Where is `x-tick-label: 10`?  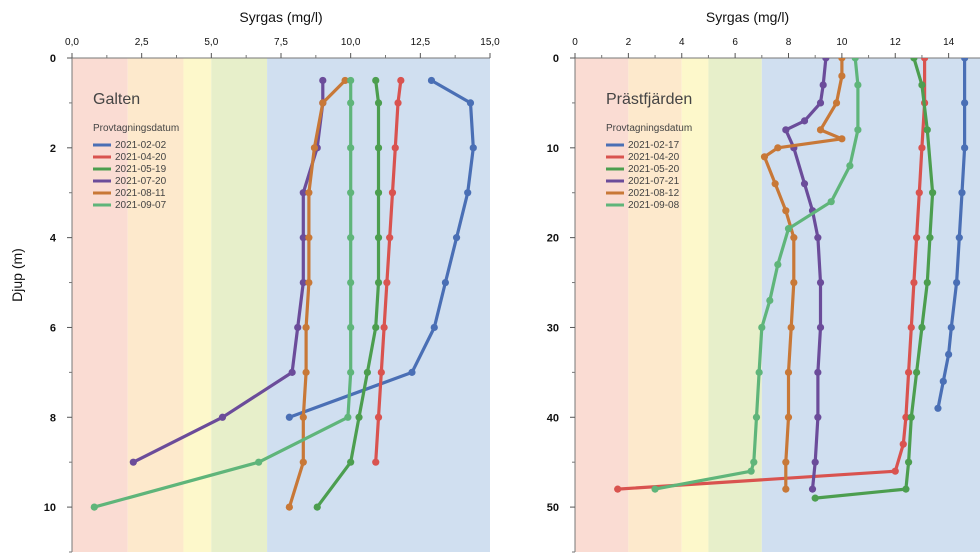
x-tick-label: 10 is located at coordinates (842, 42).